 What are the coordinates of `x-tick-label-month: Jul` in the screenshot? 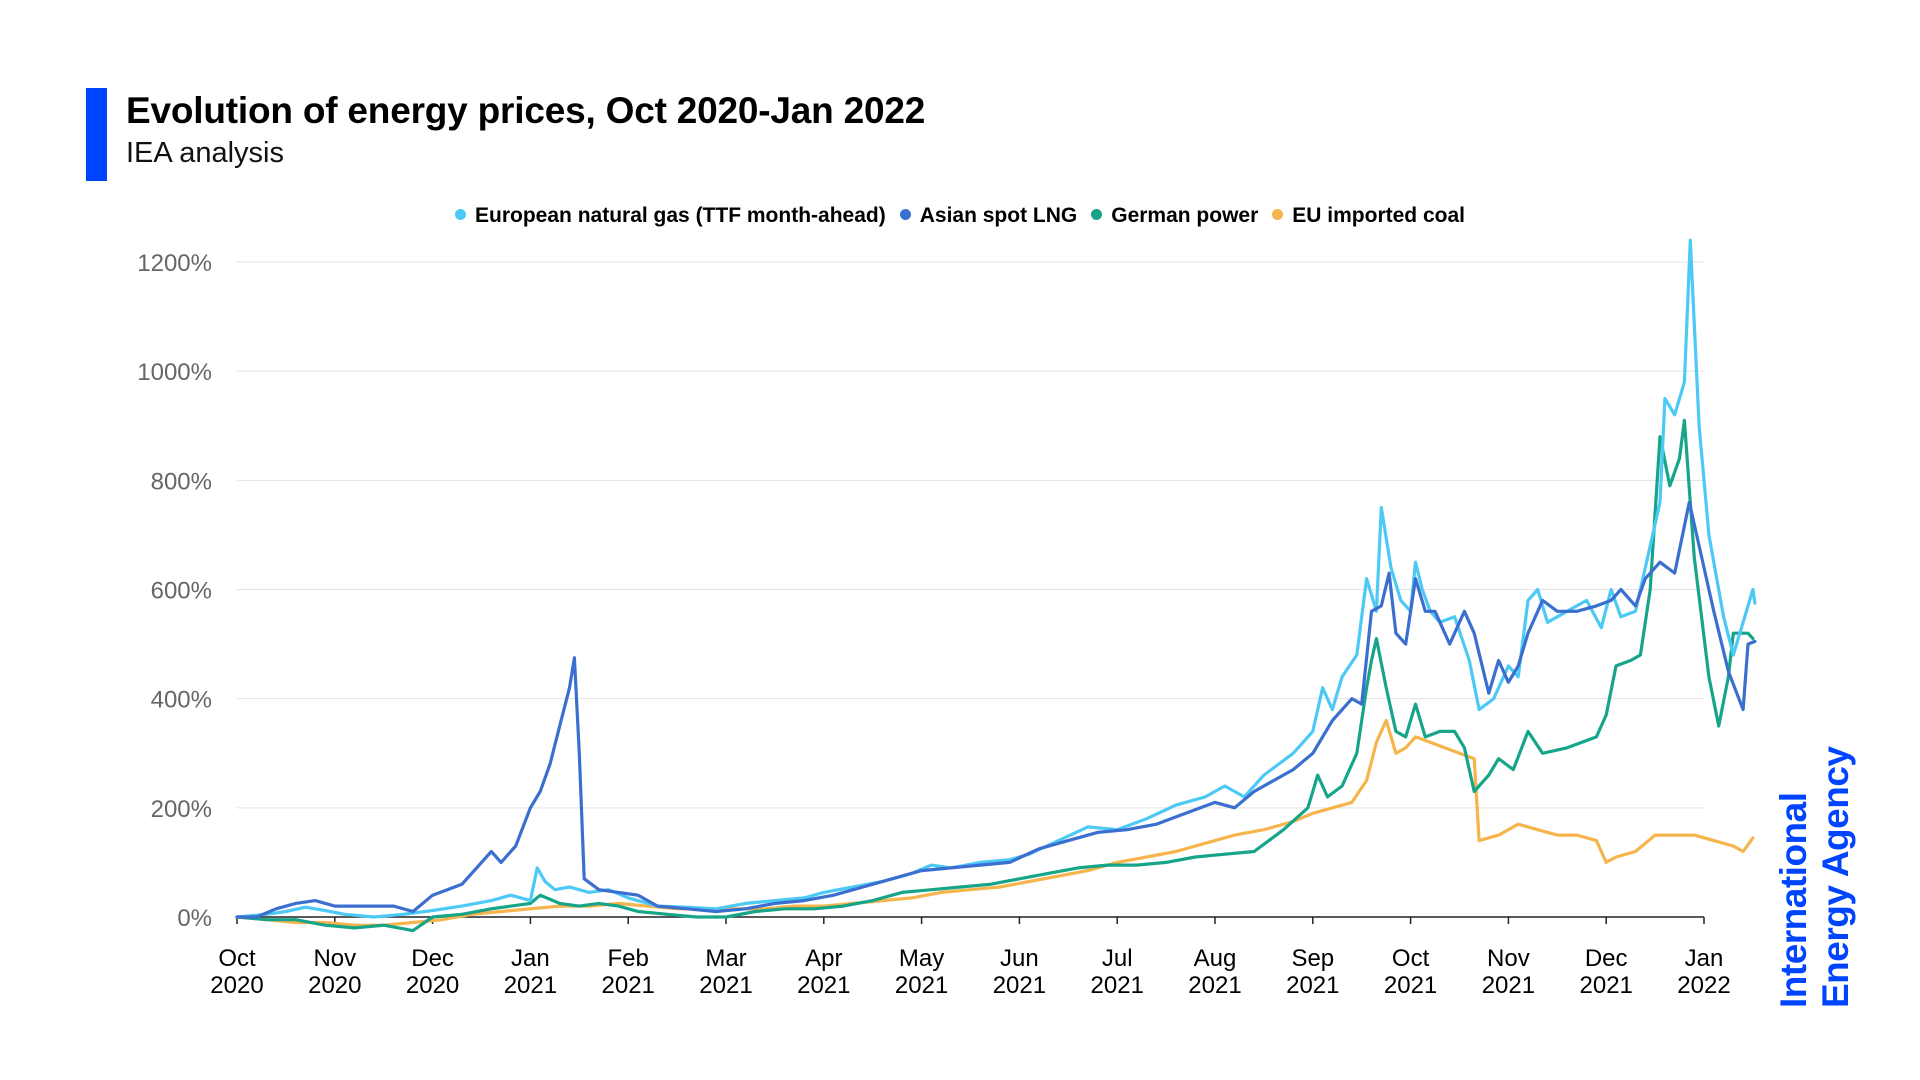 It's located at (1117, 958).